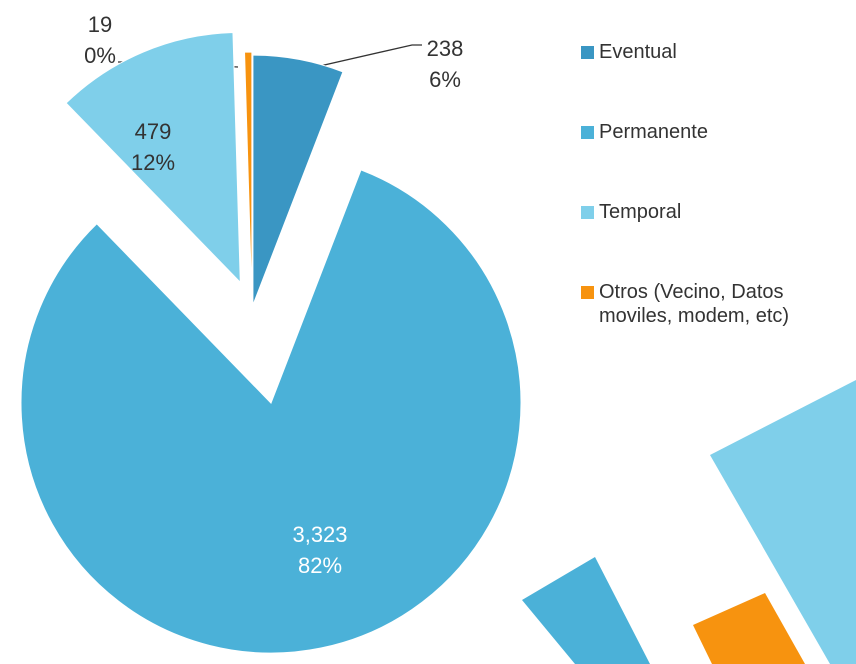 This screenshot has width=856, height=664. I want to click on label-value: 479, so click(153, 131).